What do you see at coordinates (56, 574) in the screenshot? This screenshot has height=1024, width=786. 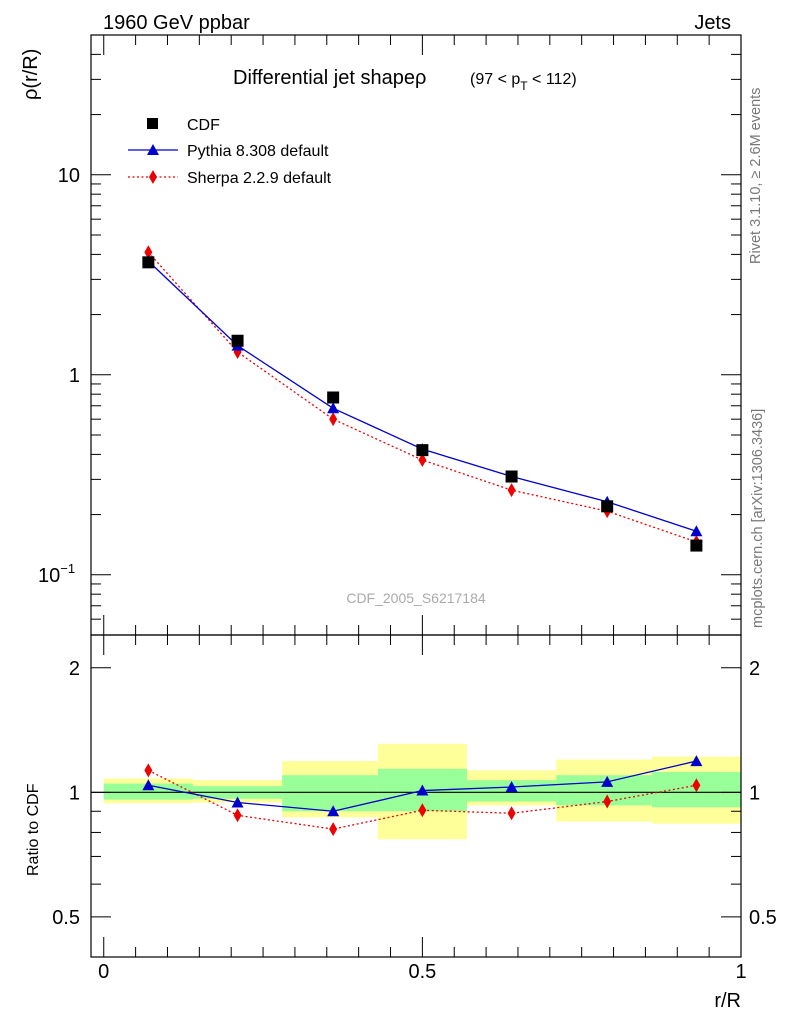 I see `y-tick-label: 10−1` at bounding box center [56, 574].